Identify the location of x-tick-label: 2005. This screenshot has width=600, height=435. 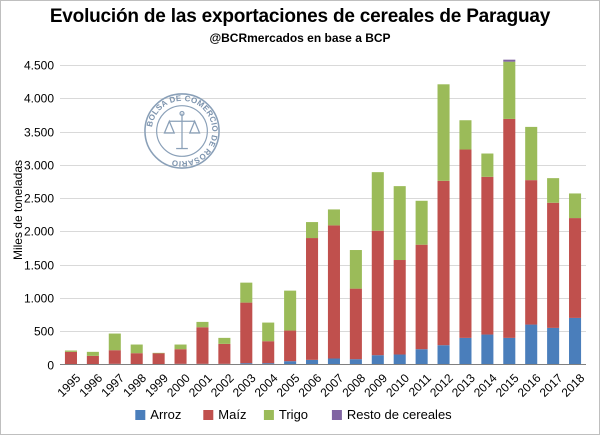
(288, 385).